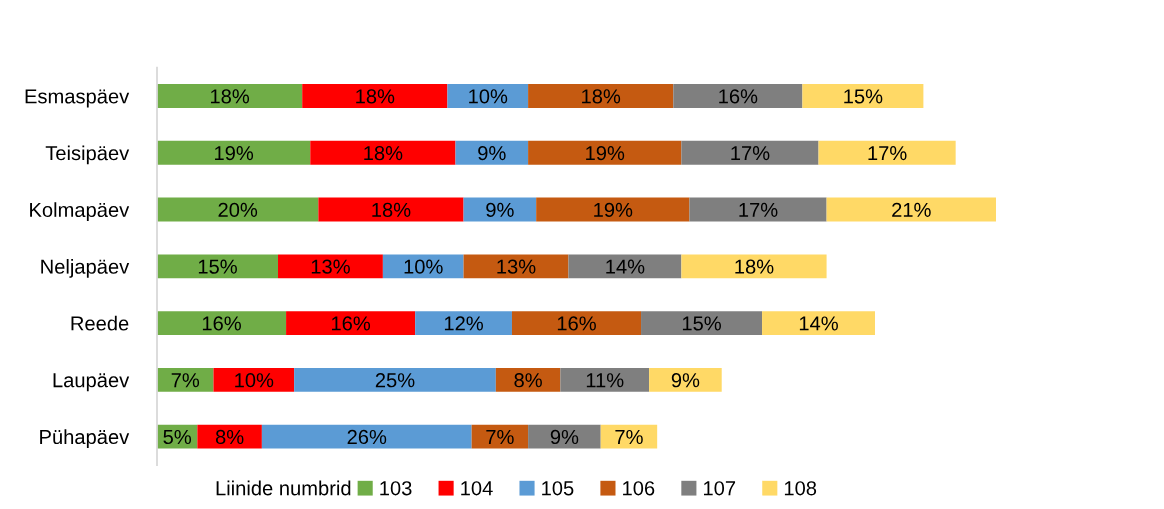 The width and height of the screenshot is (1164, 509). Describe the element at coordinates (283, 488) in the screenshot. I see `legend-title: Liinide numbrid` at that location.